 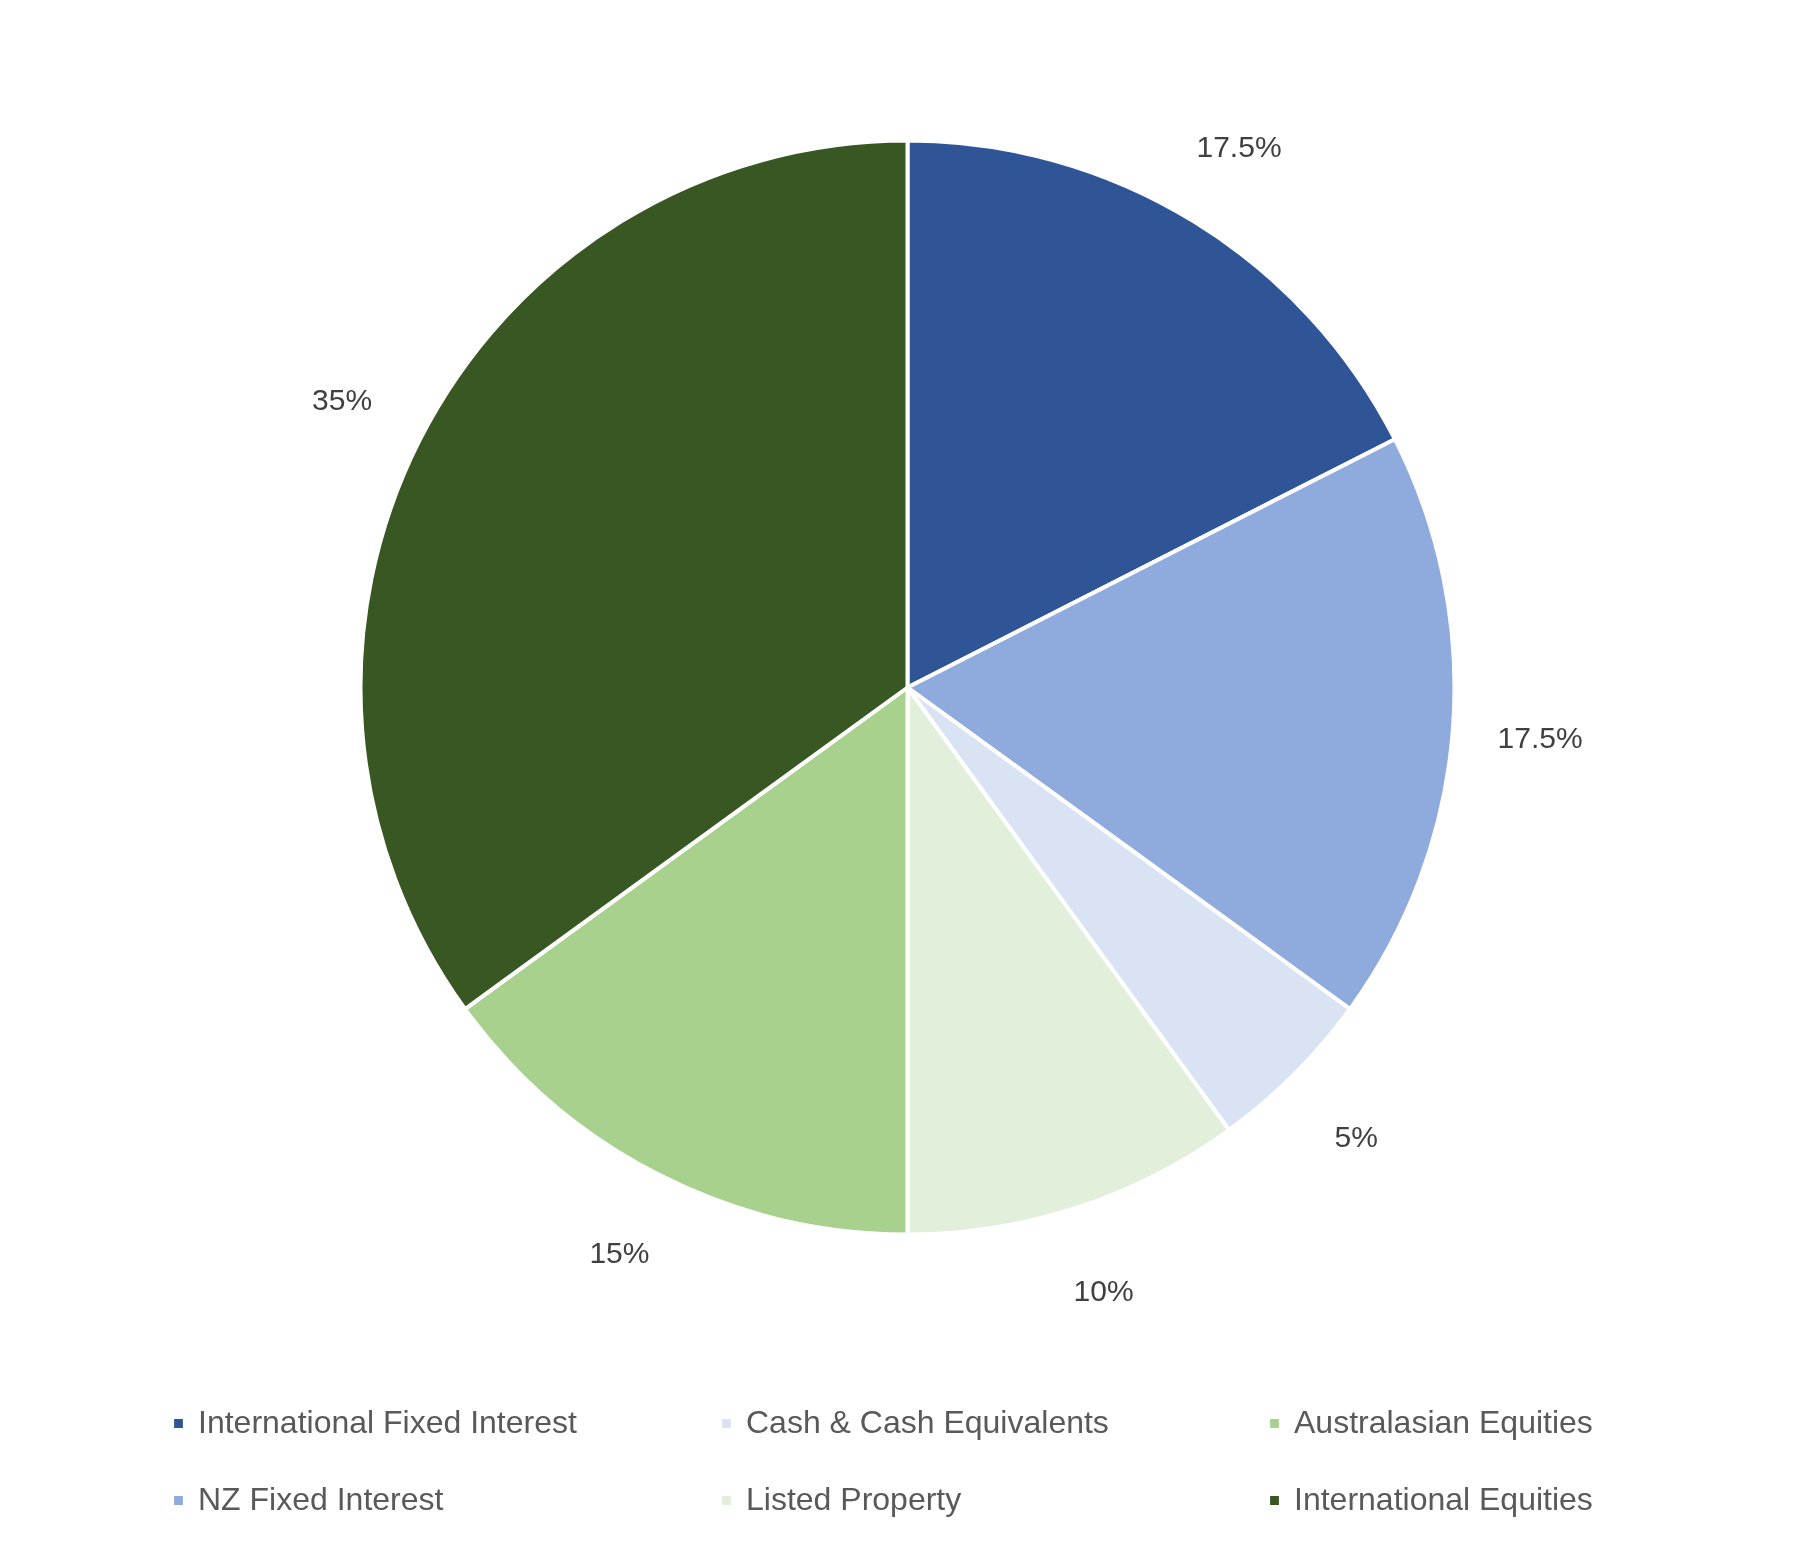 I want to click on legend-label: Listed Property, so click(x=854, y=1499).